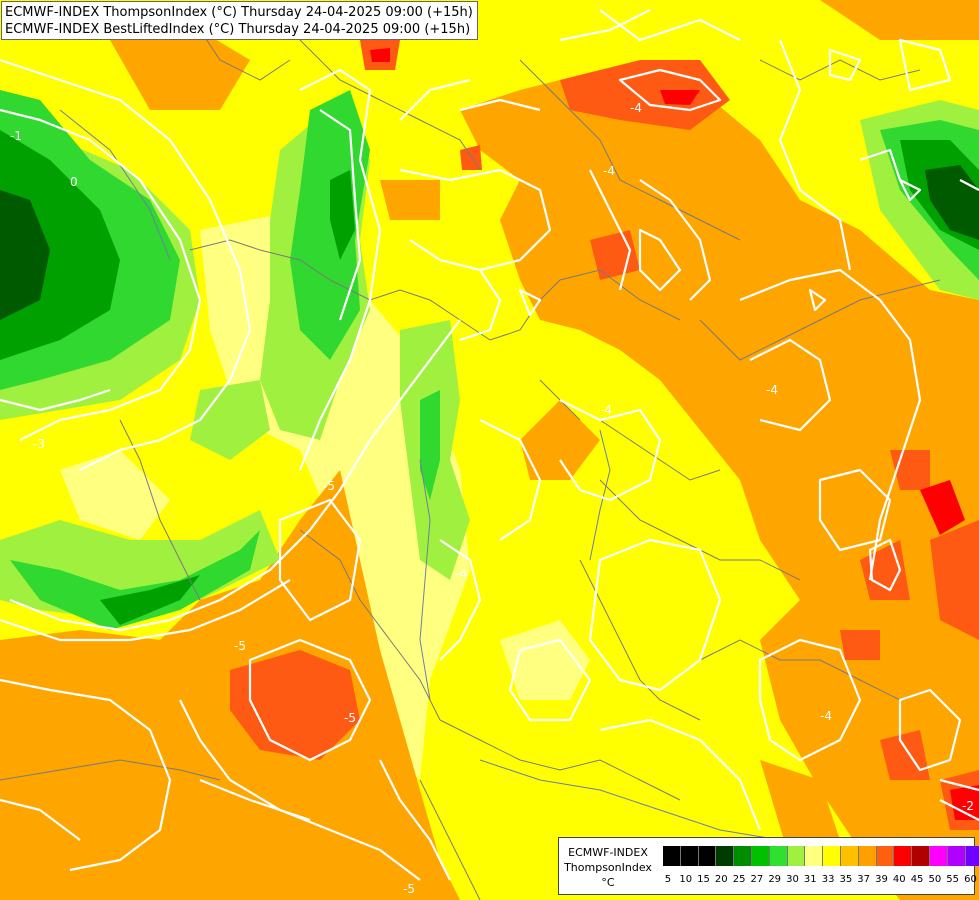 This screenshot has width=979, height=900. I want to click on legend-ticks: 5 10 15 20 25 27 29 30 31 33 35 37 39 40 45 50 55 60, so click(819, 879).